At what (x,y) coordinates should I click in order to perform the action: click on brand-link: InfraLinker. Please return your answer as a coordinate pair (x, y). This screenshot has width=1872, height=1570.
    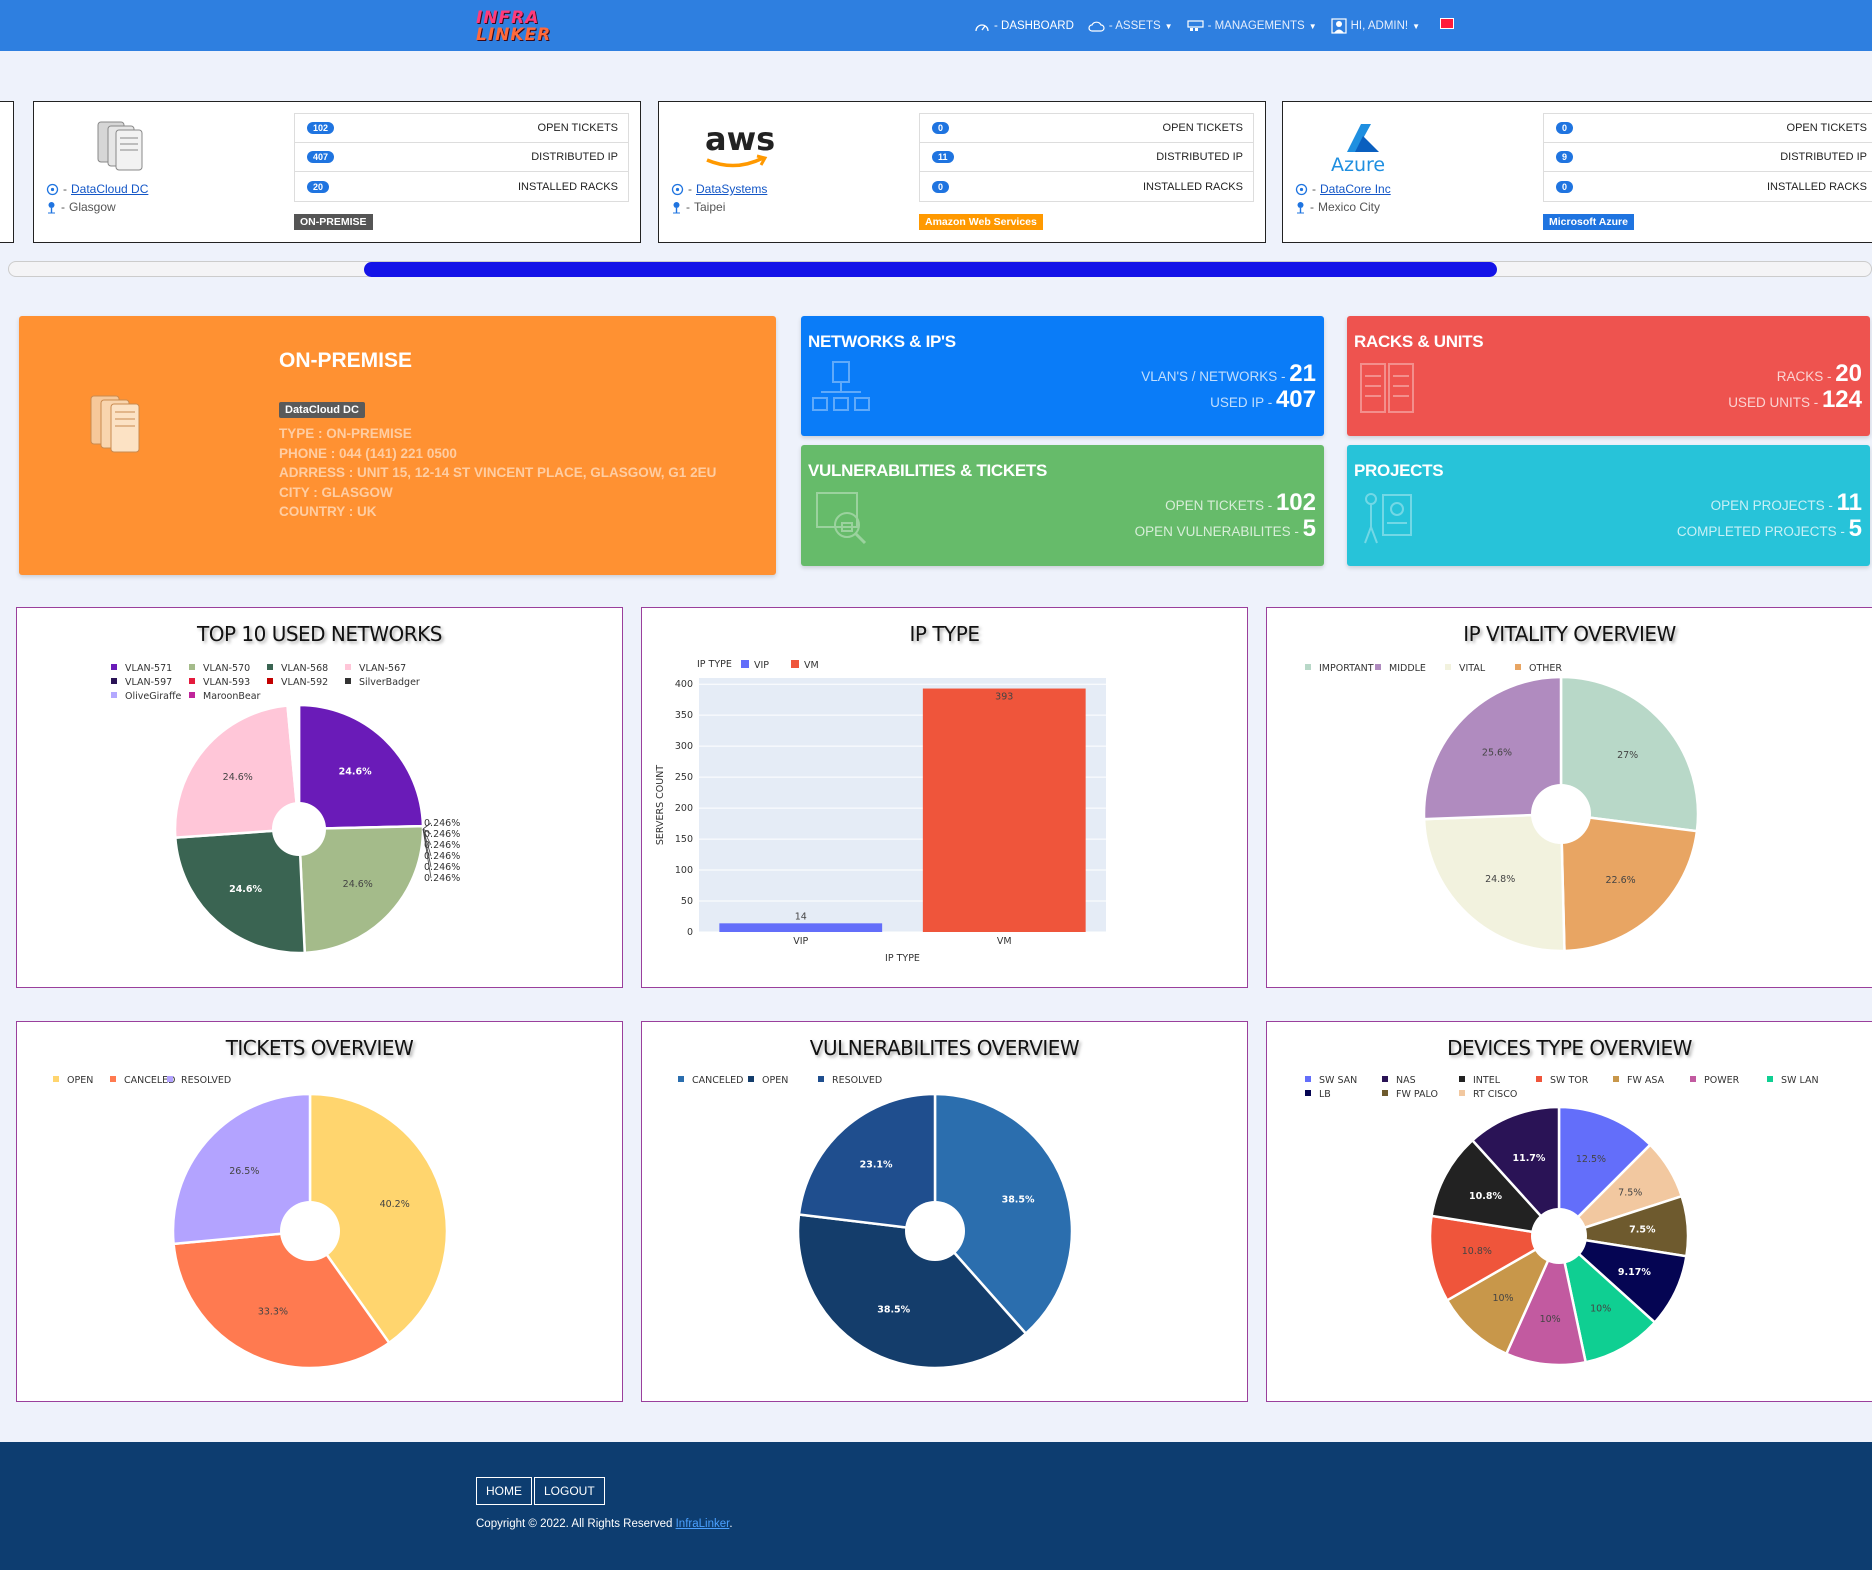
    Looking at the image, I should click on (702, 1524).